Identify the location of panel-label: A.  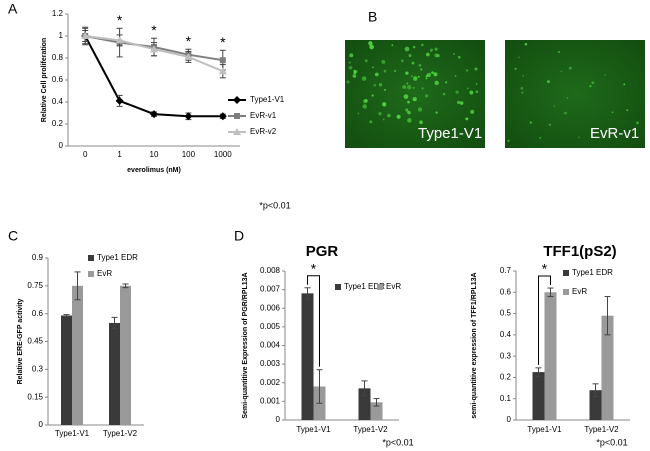
(13, 9).